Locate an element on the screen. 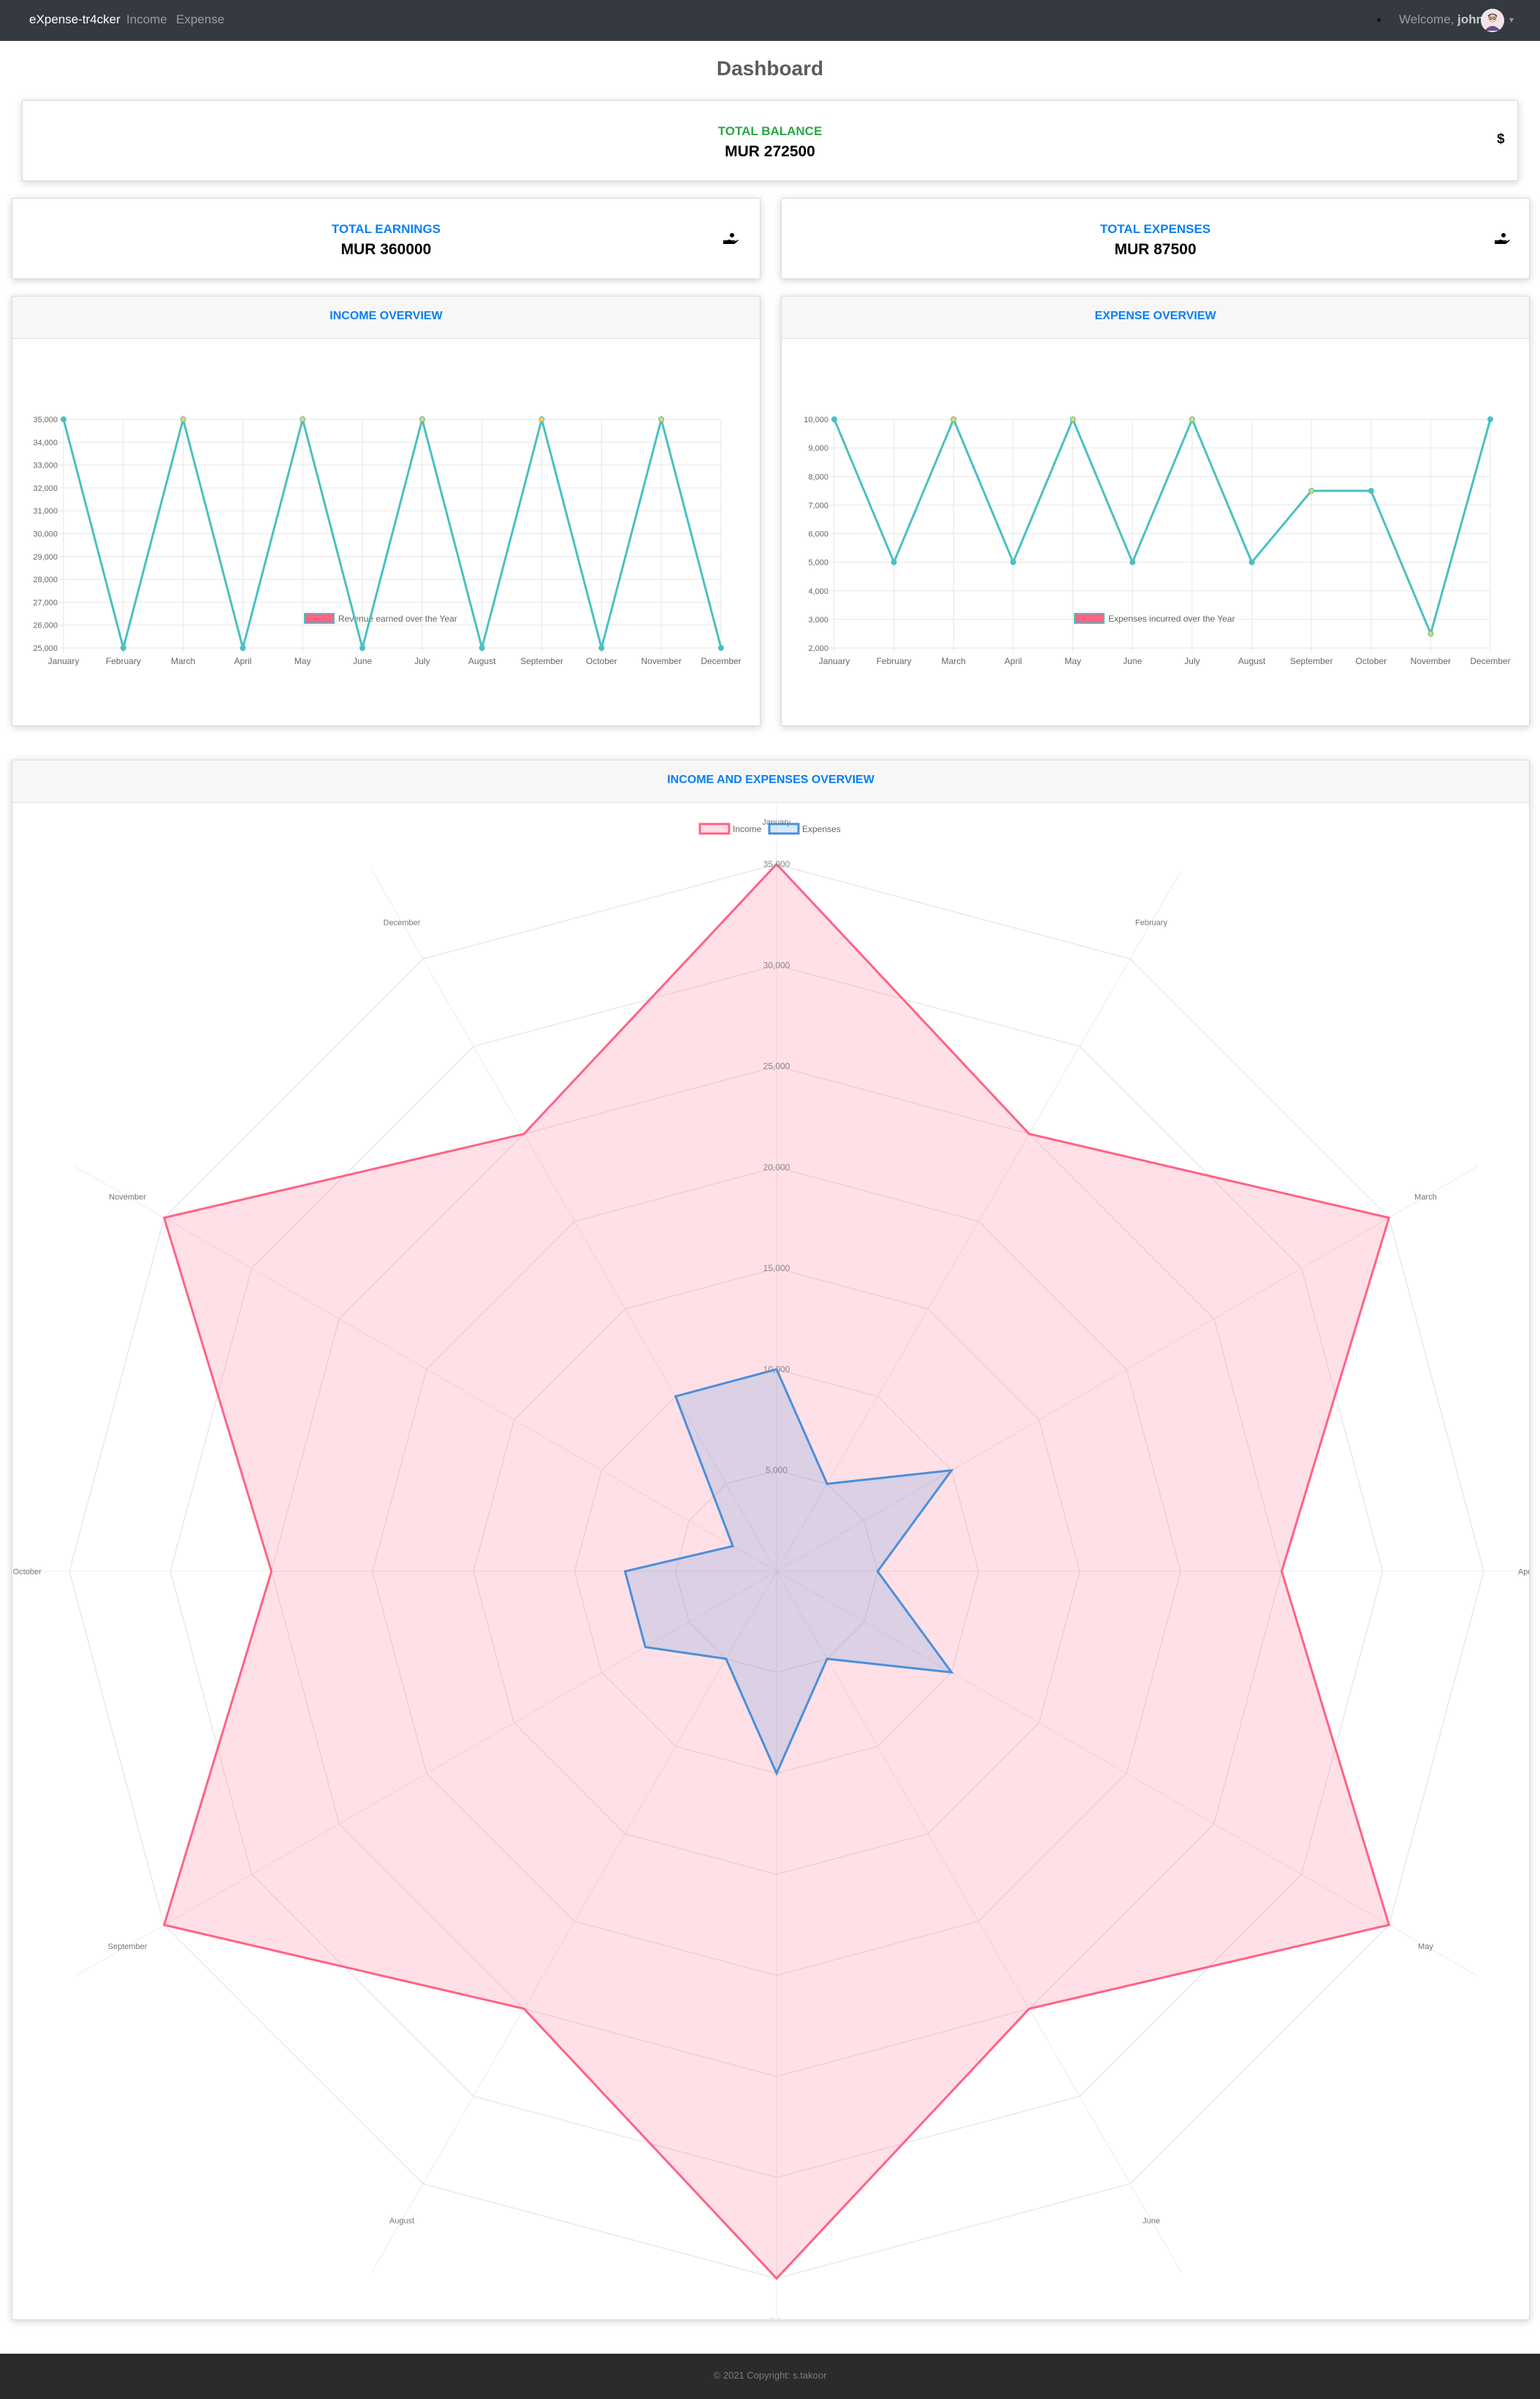 The width and height of the screenshot is (1540, 2399). y-tick-label: 32,000 is located at coordinates (45, 488).